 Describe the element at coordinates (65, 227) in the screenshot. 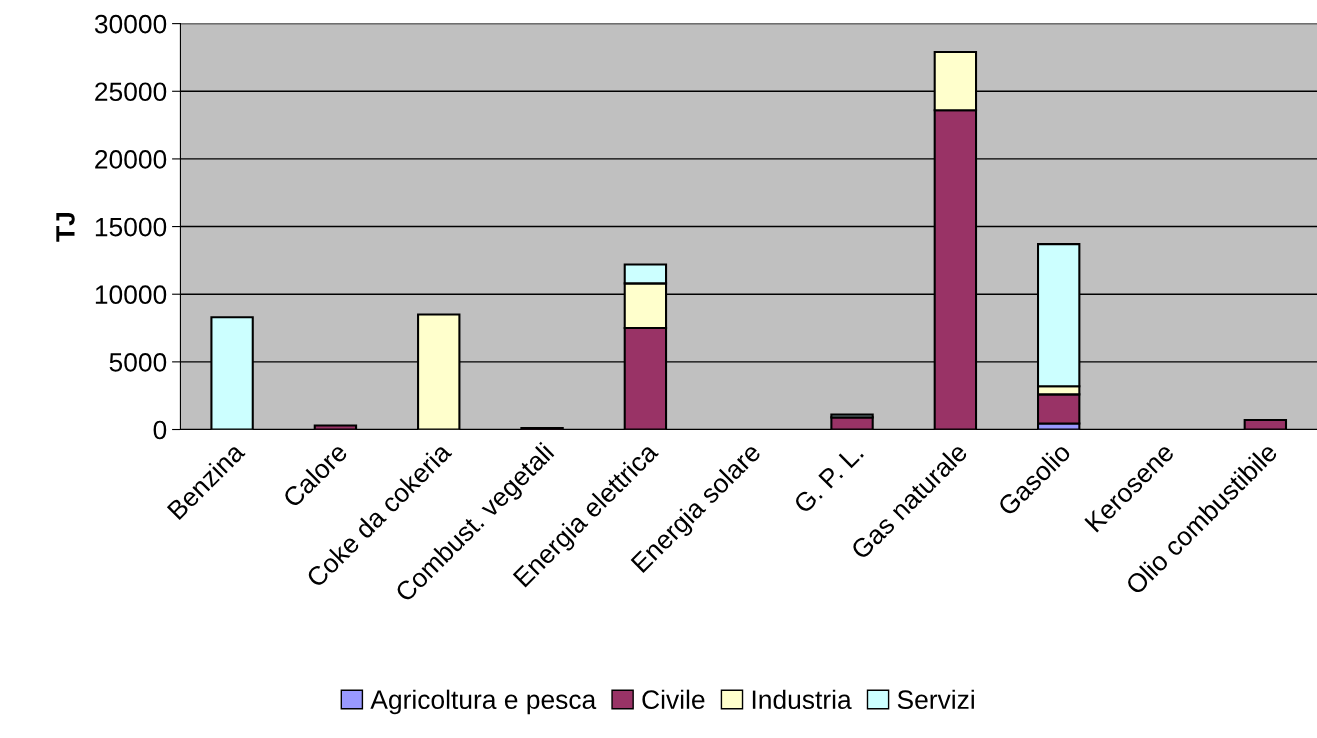

I see `y-axis-title: TJ` at that location.